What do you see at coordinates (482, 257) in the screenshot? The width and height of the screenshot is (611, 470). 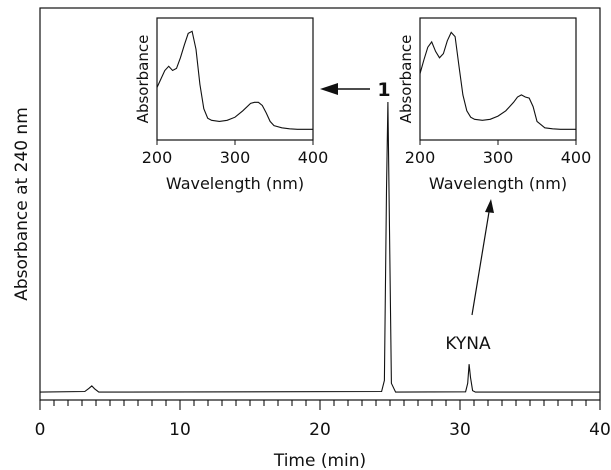 I see `arrow-to-inset-kyna` at bounding box center [482, 257].